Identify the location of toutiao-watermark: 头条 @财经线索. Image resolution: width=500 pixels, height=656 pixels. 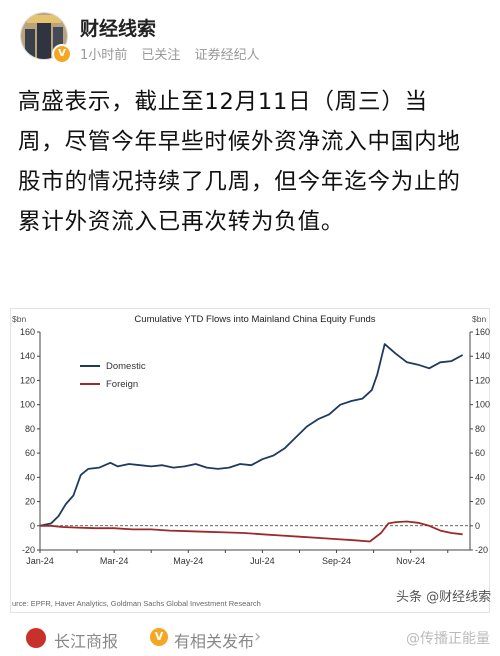
(444, 597).